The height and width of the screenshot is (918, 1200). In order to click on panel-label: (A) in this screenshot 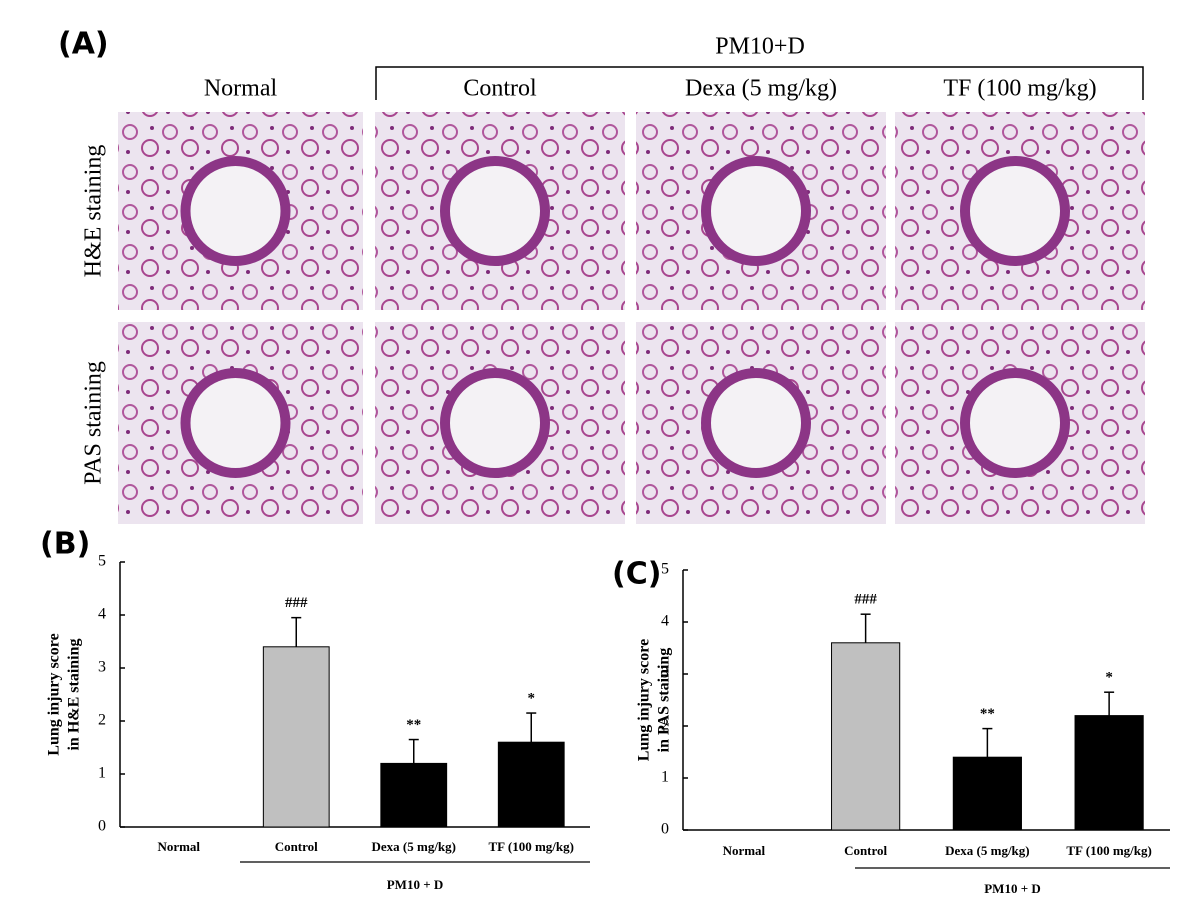, I will do `click(83, 44)`.